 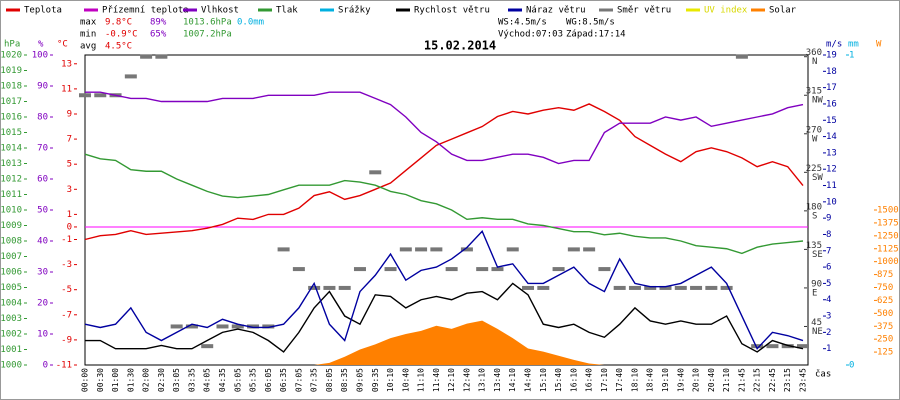 I want to click on y-tick-label: 10, so click(x=831, y=202).